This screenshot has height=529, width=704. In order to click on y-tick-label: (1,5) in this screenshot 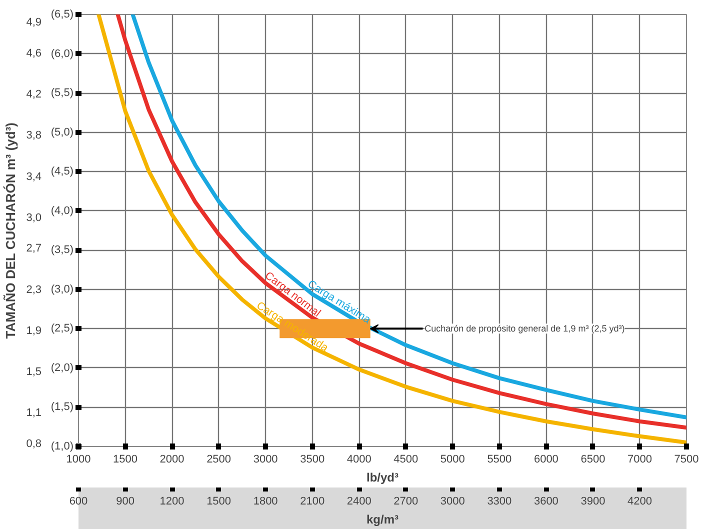, I will do `click(62, 407)`.